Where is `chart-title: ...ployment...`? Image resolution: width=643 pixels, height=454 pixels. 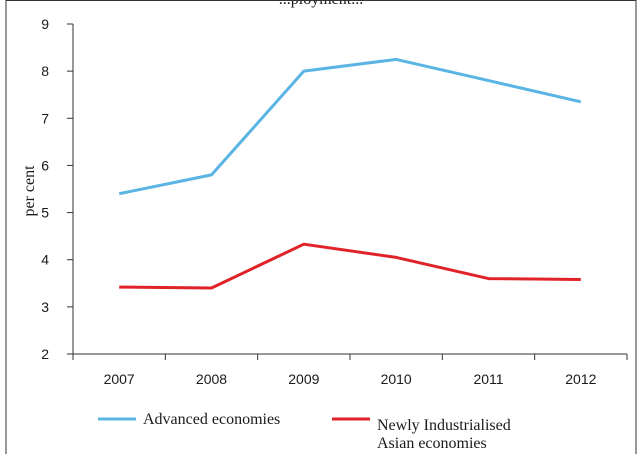
chart-title: ...ployment... is located at coordinates (321, 4).